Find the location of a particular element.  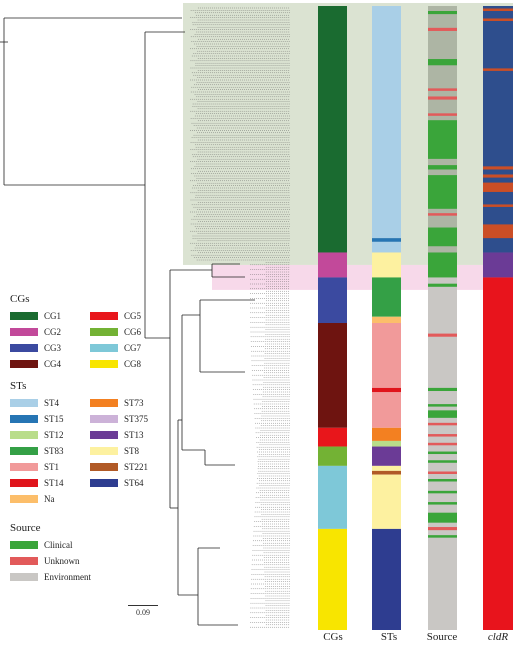

dr-track is located at coordinates (498, 318).